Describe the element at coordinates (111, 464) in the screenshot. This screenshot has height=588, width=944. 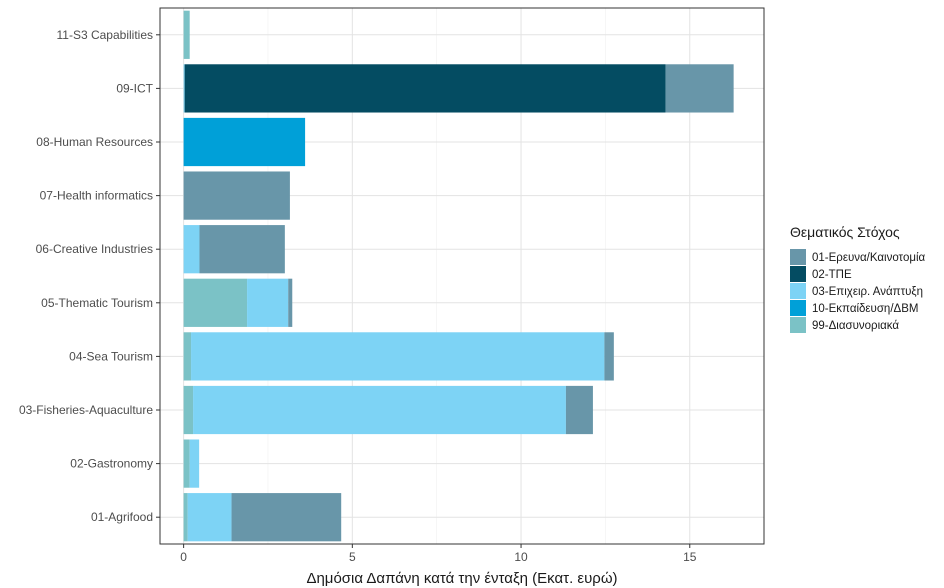
I see `y-tick-label: 02-Gastronomy` at that location.